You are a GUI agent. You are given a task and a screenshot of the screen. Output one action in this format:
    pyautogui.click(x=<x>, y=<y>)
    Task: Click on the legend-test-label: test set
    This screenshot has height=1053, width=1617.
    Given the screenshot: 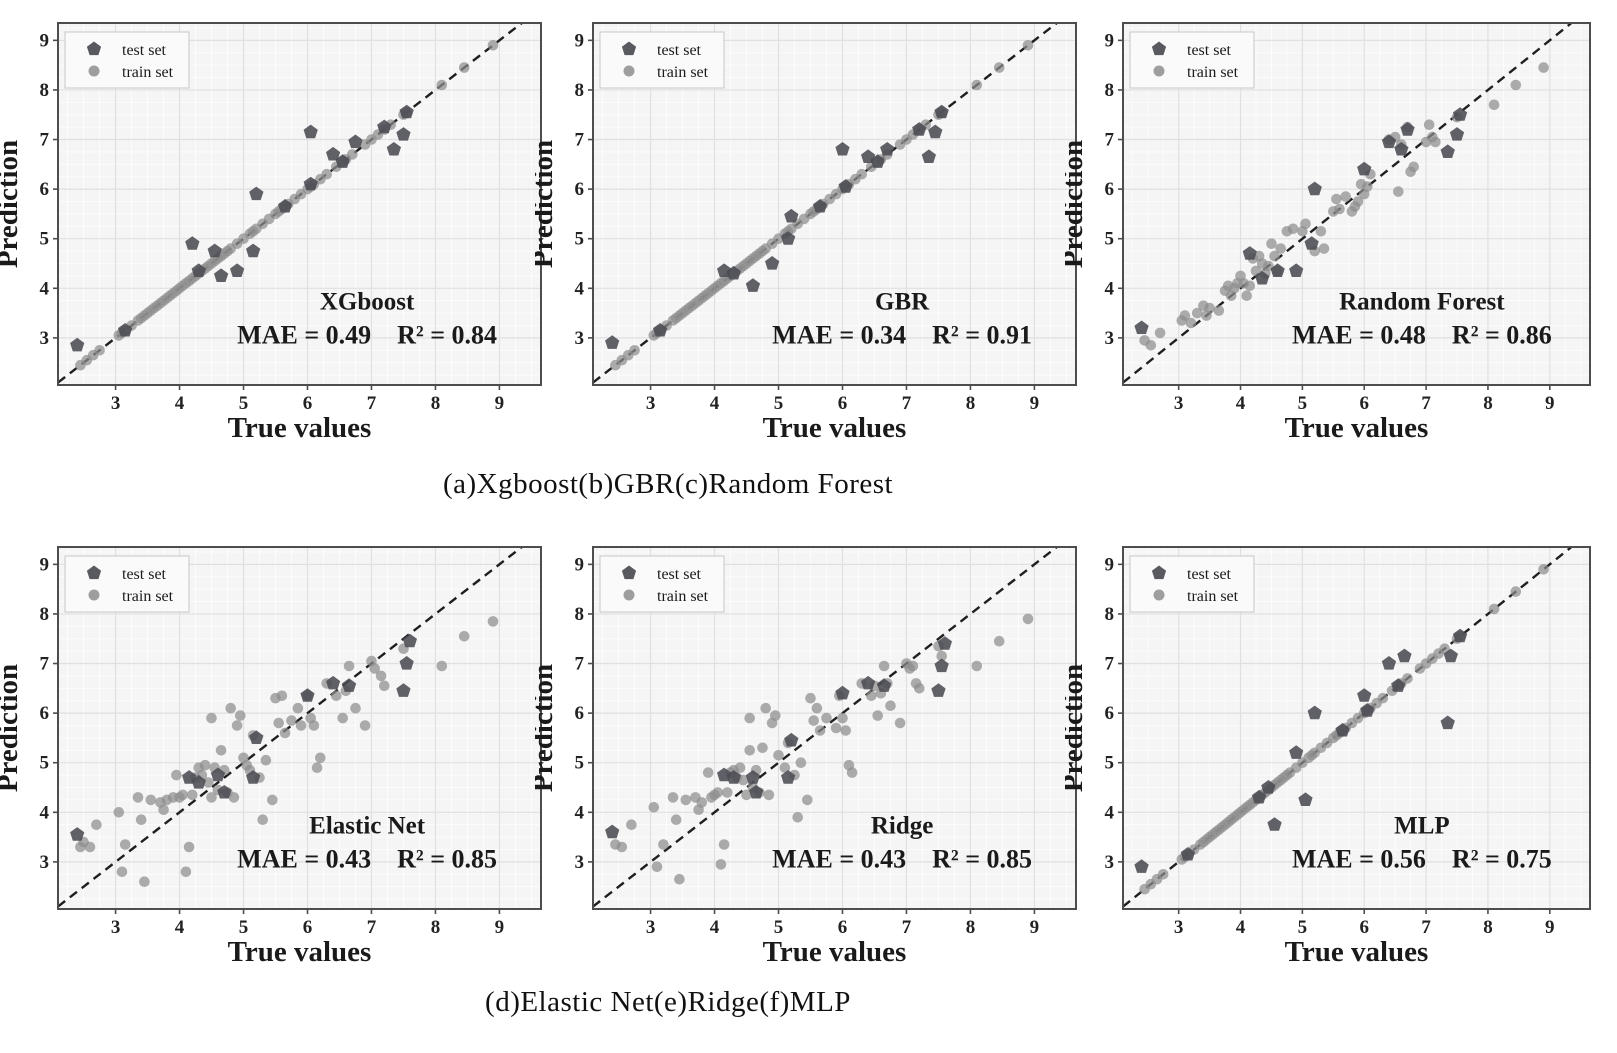 What is the action you would take?
    pyautogui.click(x=679, y=50)
    